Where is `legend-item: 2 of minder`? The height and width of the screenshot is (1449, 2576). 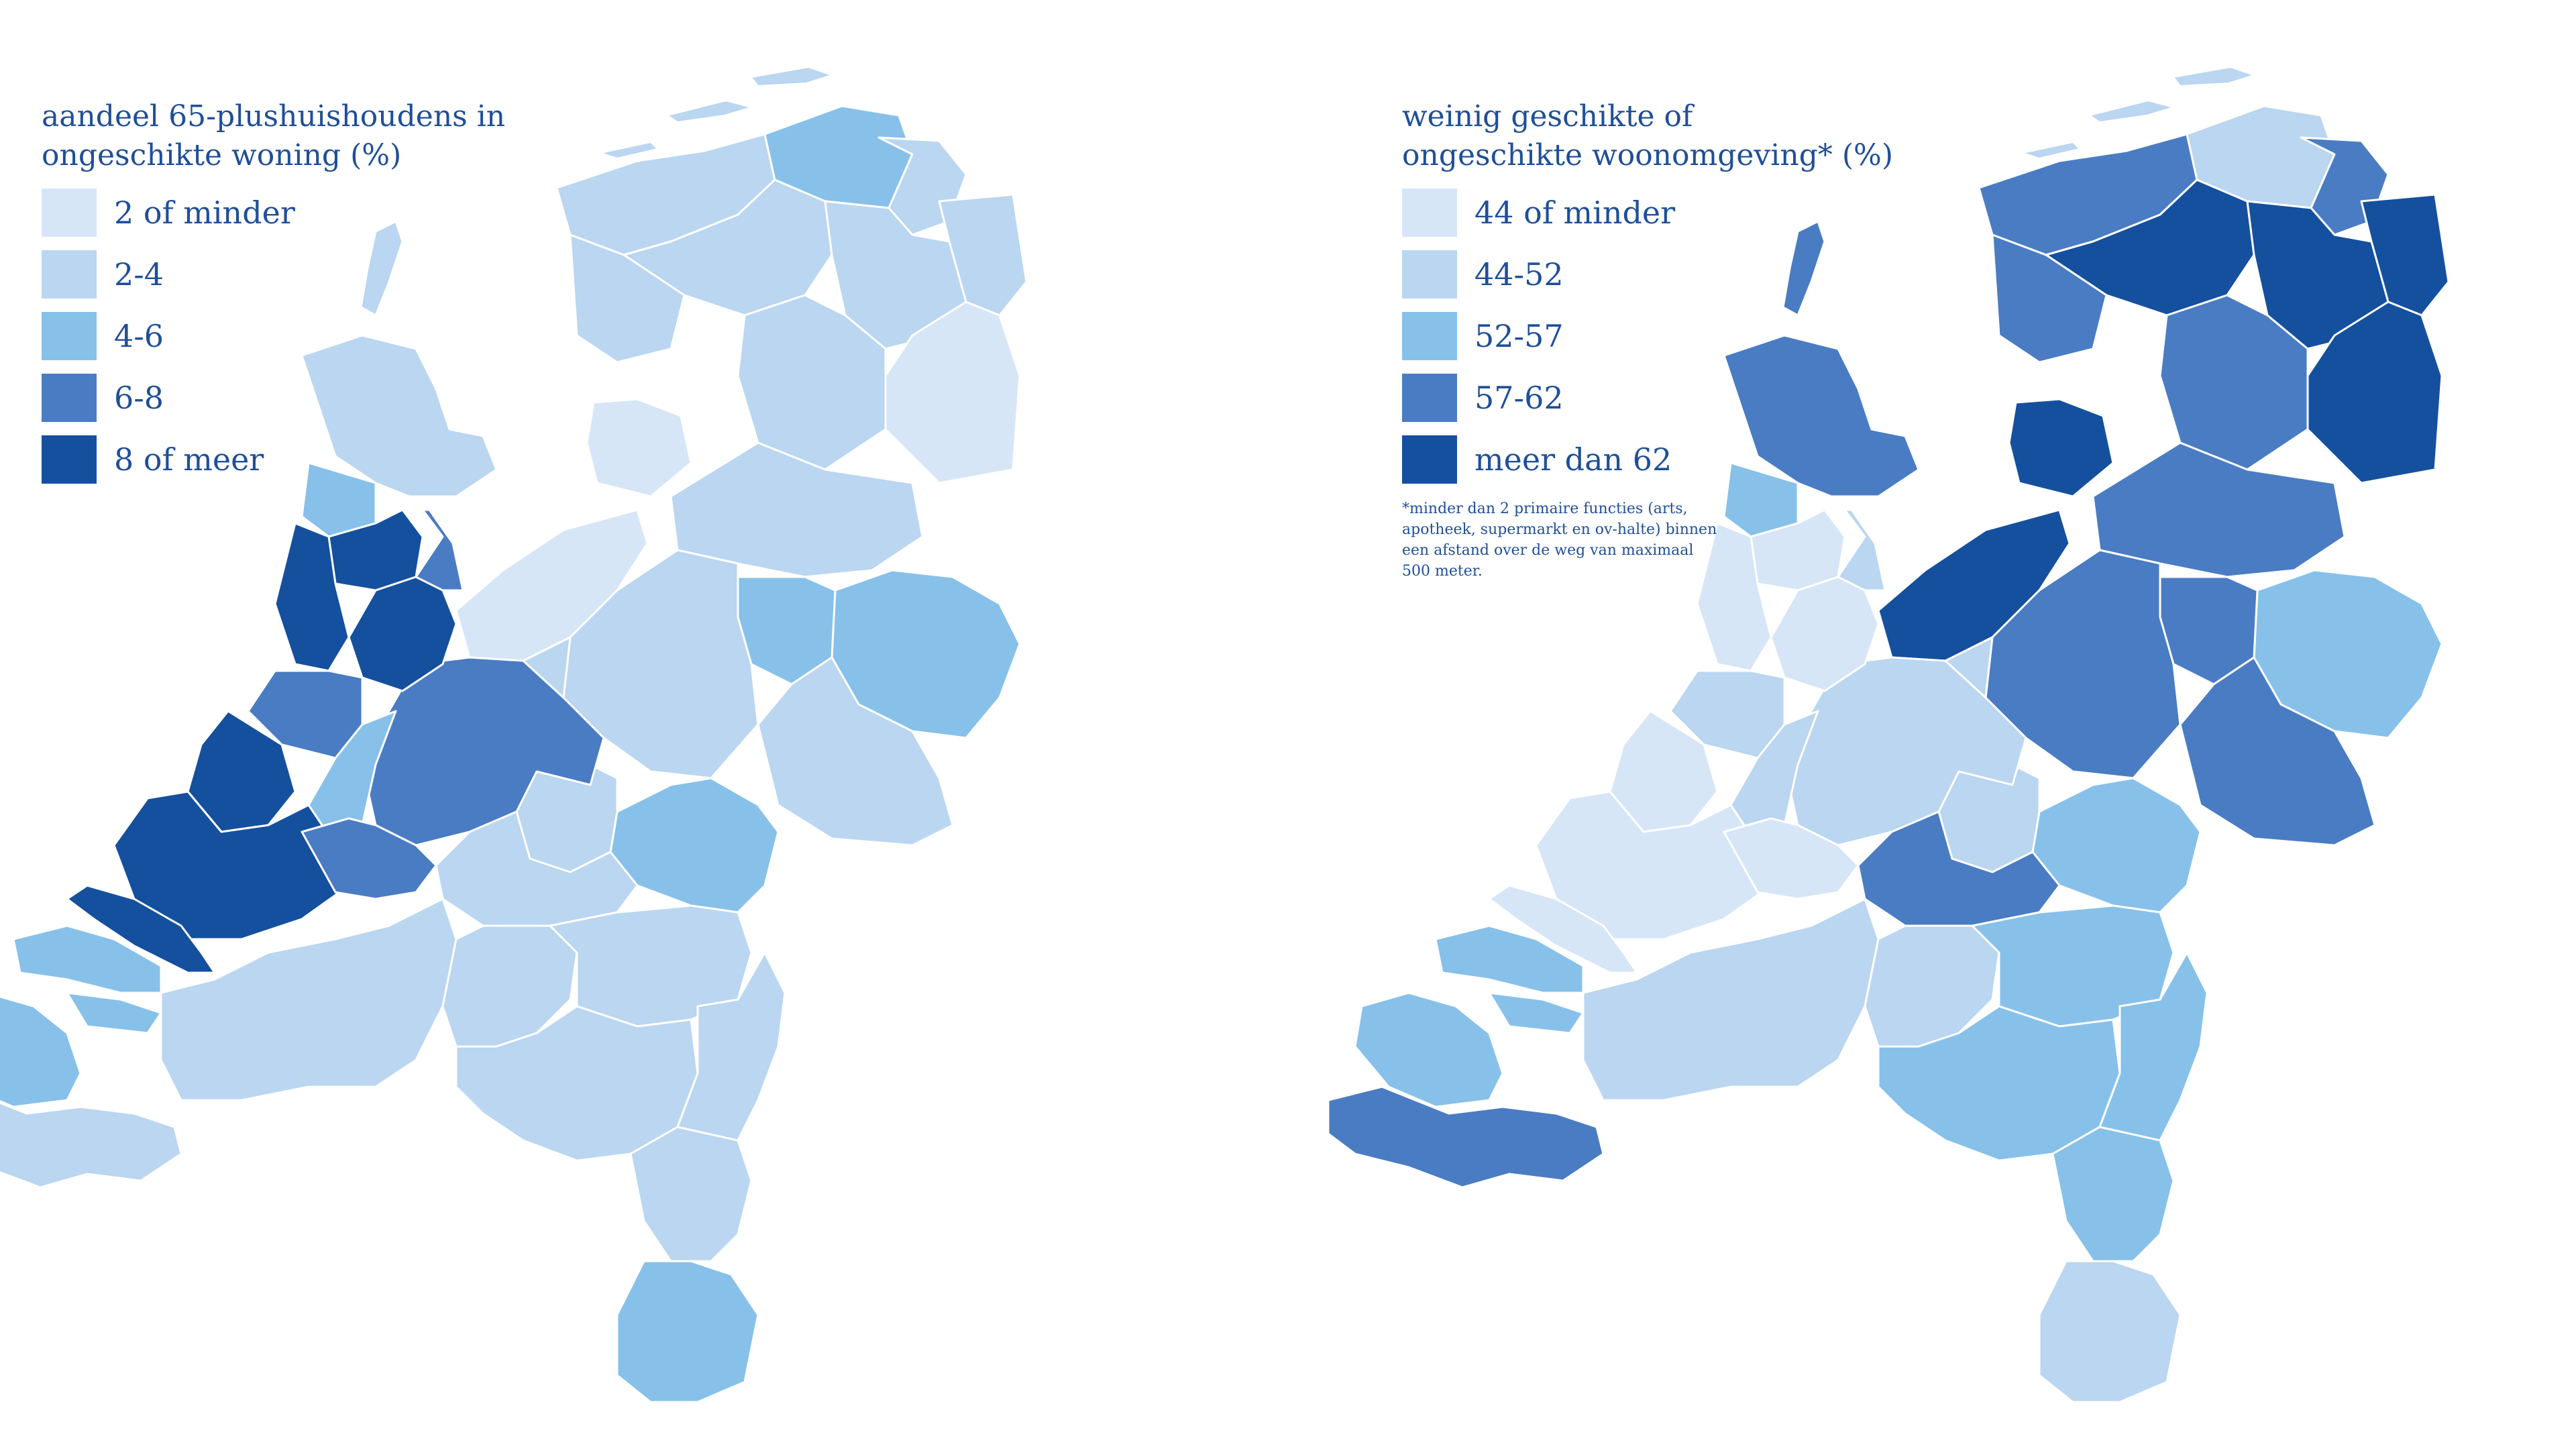
legend-item: 2 of minder is located at coordinates (273, 213).